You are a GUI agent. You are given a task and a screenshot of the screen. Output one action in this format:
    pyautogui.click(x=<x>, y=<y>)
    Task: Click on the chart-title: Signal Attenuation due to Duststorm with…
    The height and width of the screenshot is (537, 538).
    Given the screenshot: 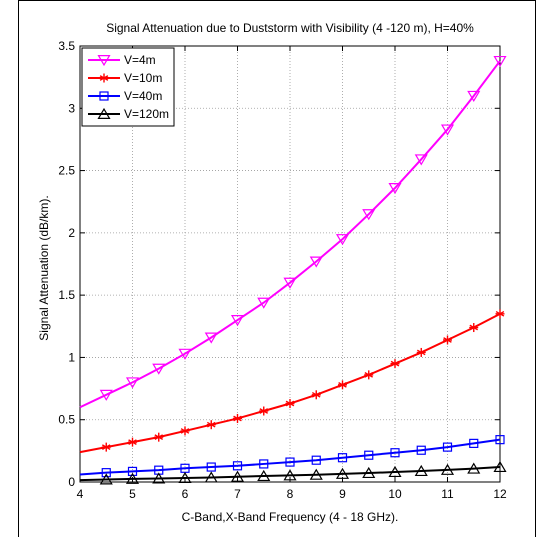 What is the action you would take?
    pyautogui.click(x=290, y=28)
    